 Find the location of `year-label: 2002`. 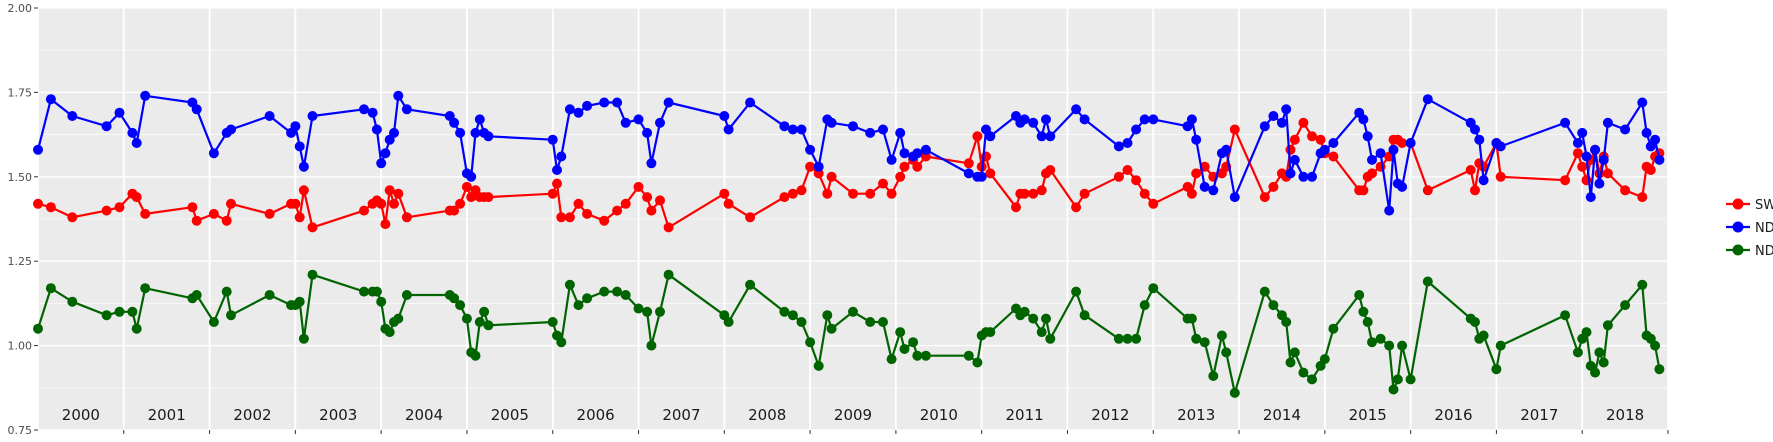

year-label: 2002 is located at coordinates (252, 415).